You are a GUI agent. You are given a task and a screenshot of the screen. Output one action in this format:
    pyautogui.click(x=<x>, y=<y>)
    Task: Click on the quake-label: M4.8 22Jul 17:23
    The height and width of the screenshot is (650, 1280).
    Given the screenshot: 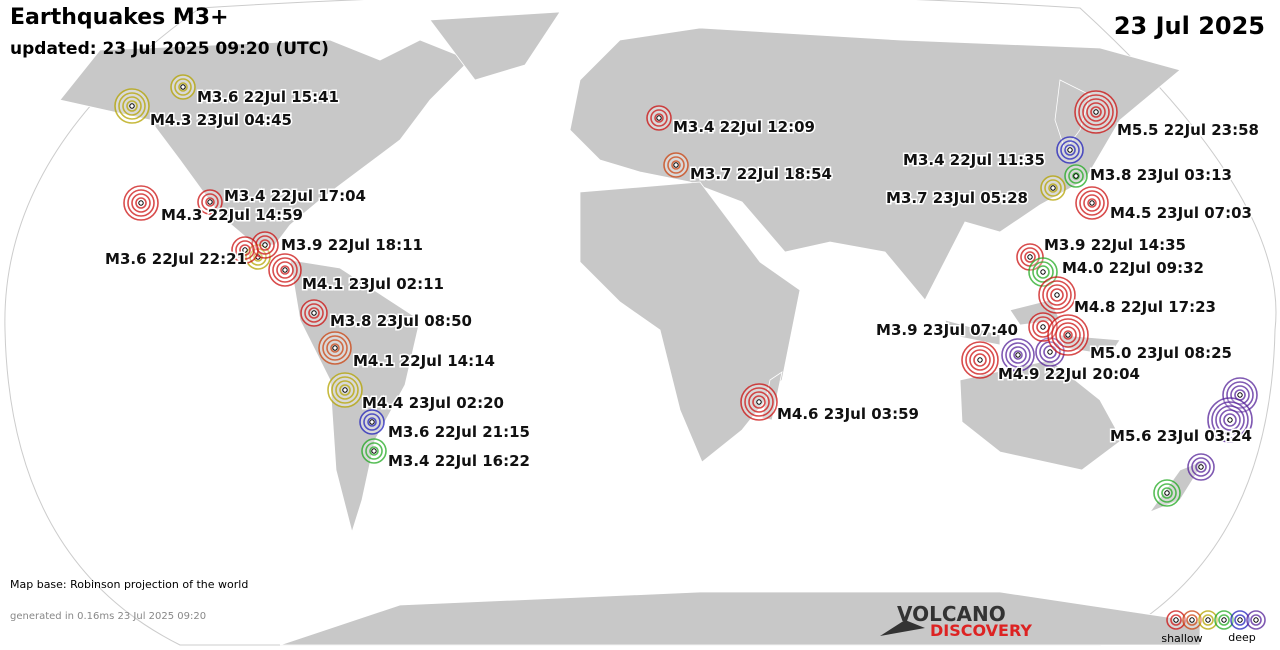 What is the action you would take?
    pyautogui.click(x=1145, y=307)
    